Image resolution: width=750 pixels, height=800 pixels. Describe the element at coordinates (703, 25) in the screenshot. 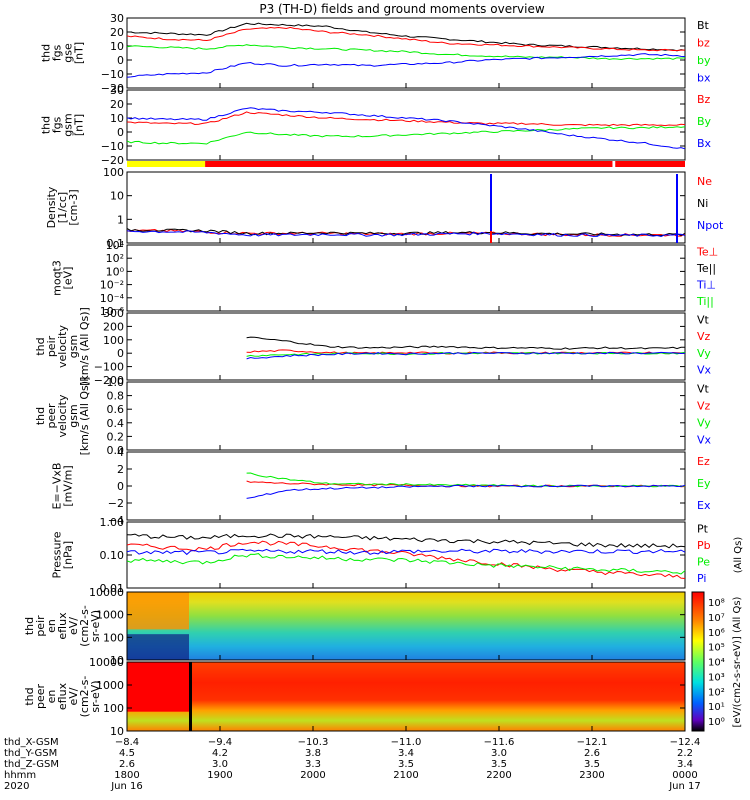

I see `legend-entry: Bt` at that location.